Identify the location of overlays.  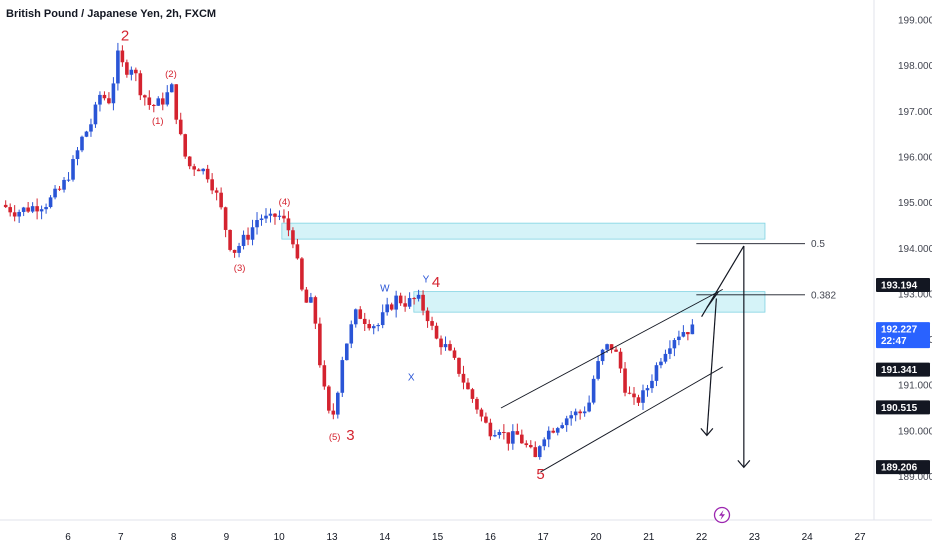
(625, 359).